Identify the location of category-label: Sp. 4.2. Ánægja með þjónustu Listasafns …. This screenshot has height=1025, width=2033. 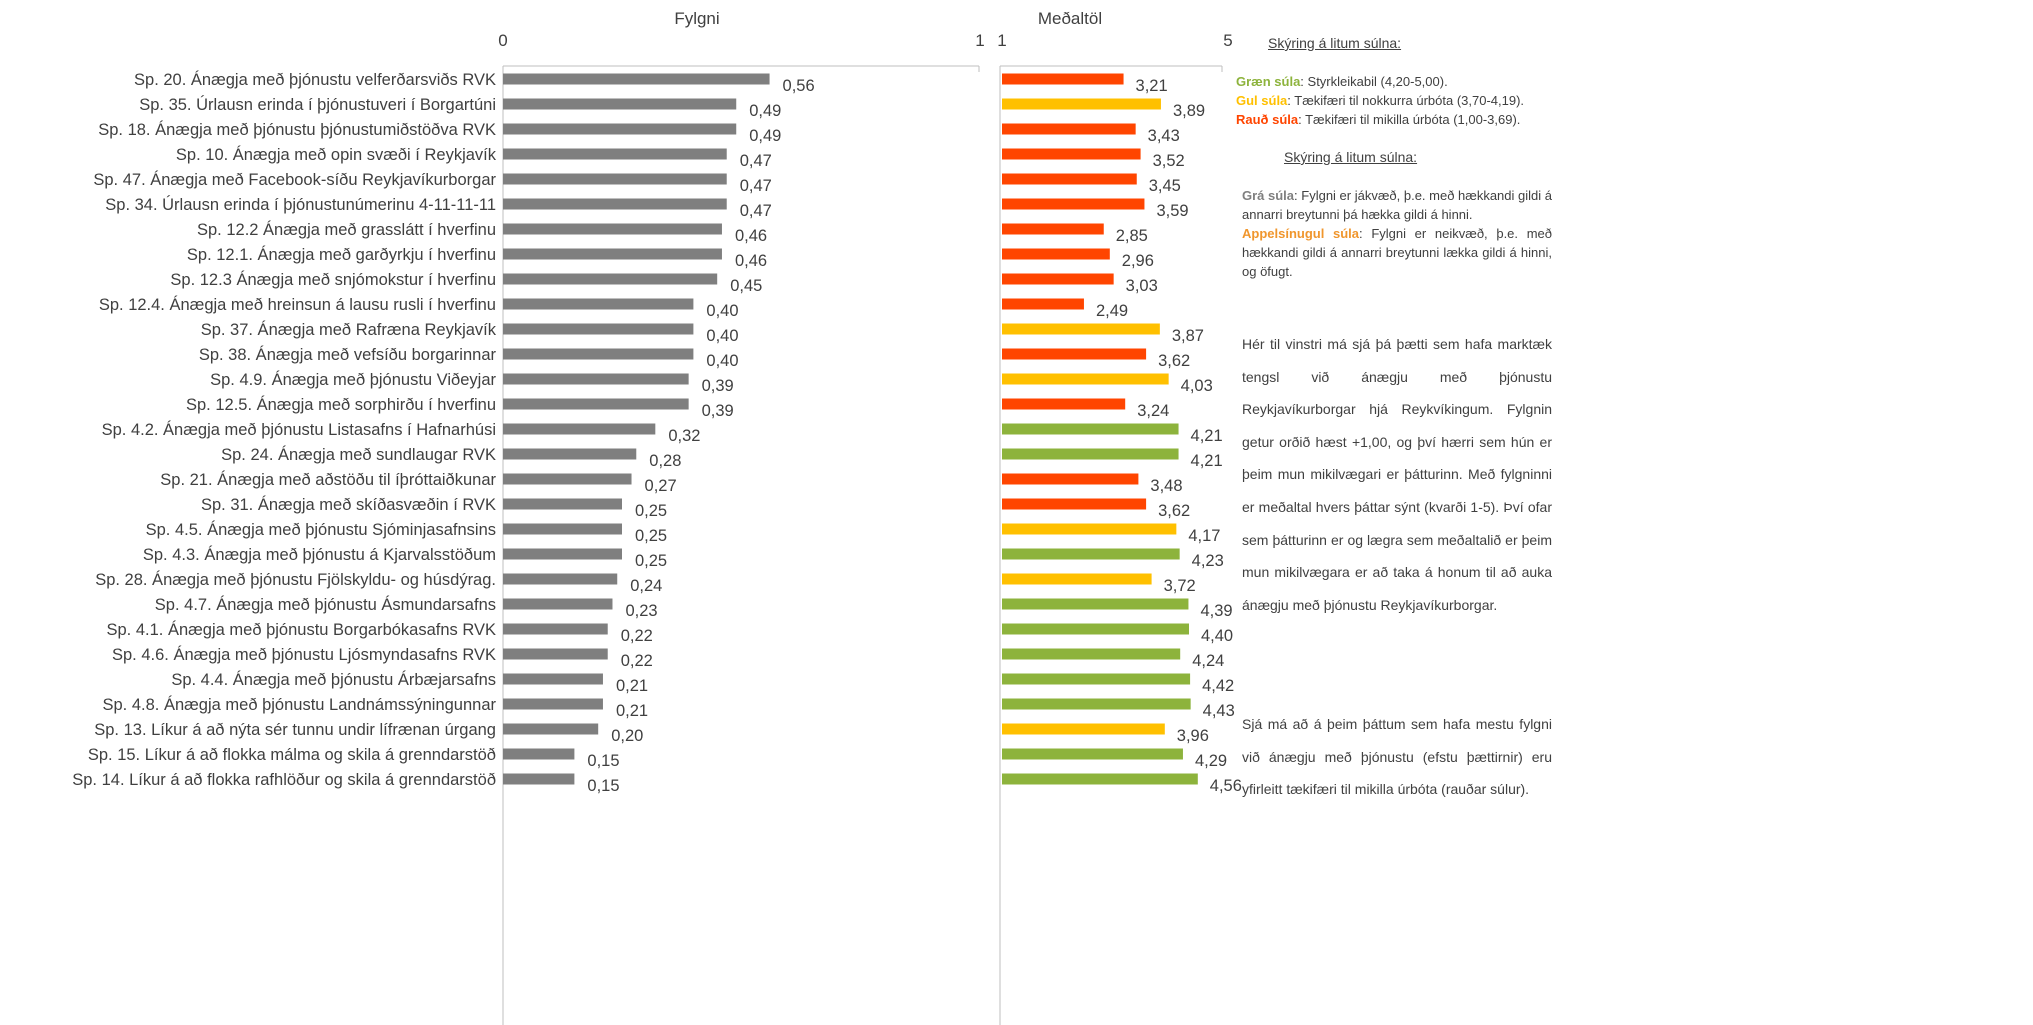
(299, 429).